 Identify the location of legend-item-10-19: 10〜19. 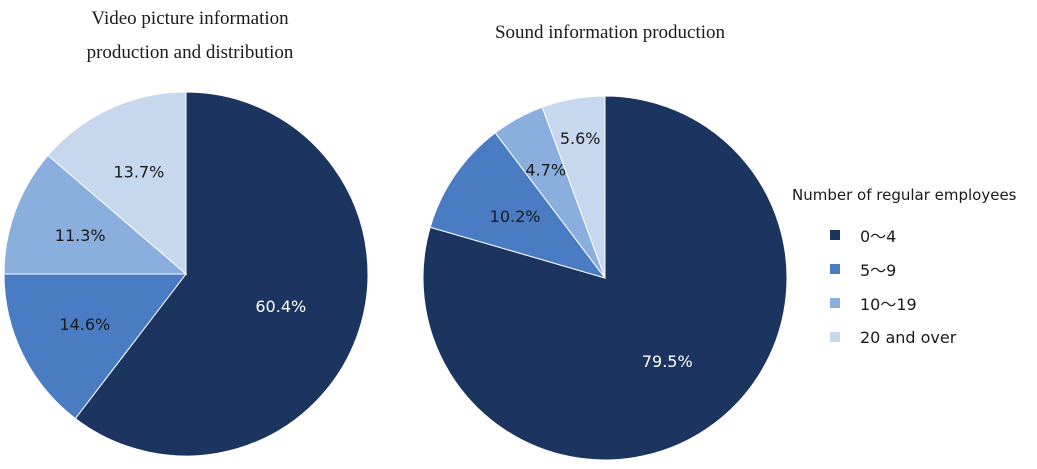
(923, 303).